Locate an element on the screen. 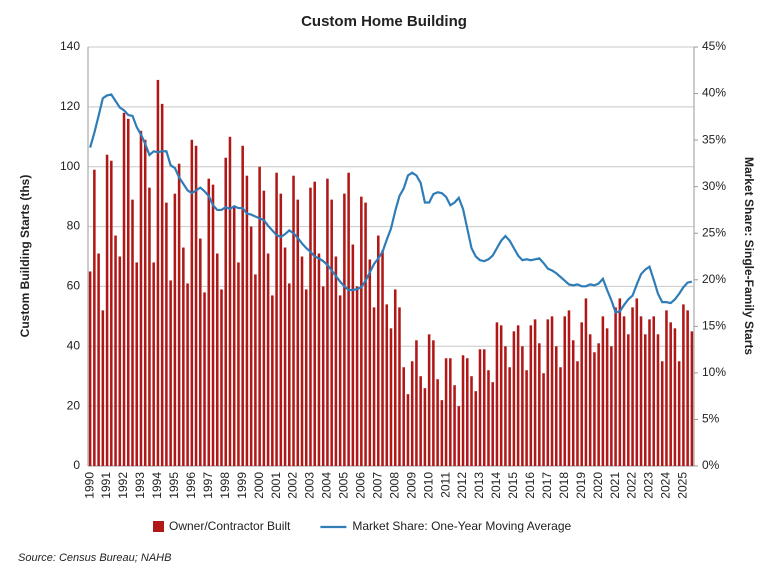 The height and width of the screenshot is (576, 768). x-tick-label: 2016 is located at coordinates (530, 485).